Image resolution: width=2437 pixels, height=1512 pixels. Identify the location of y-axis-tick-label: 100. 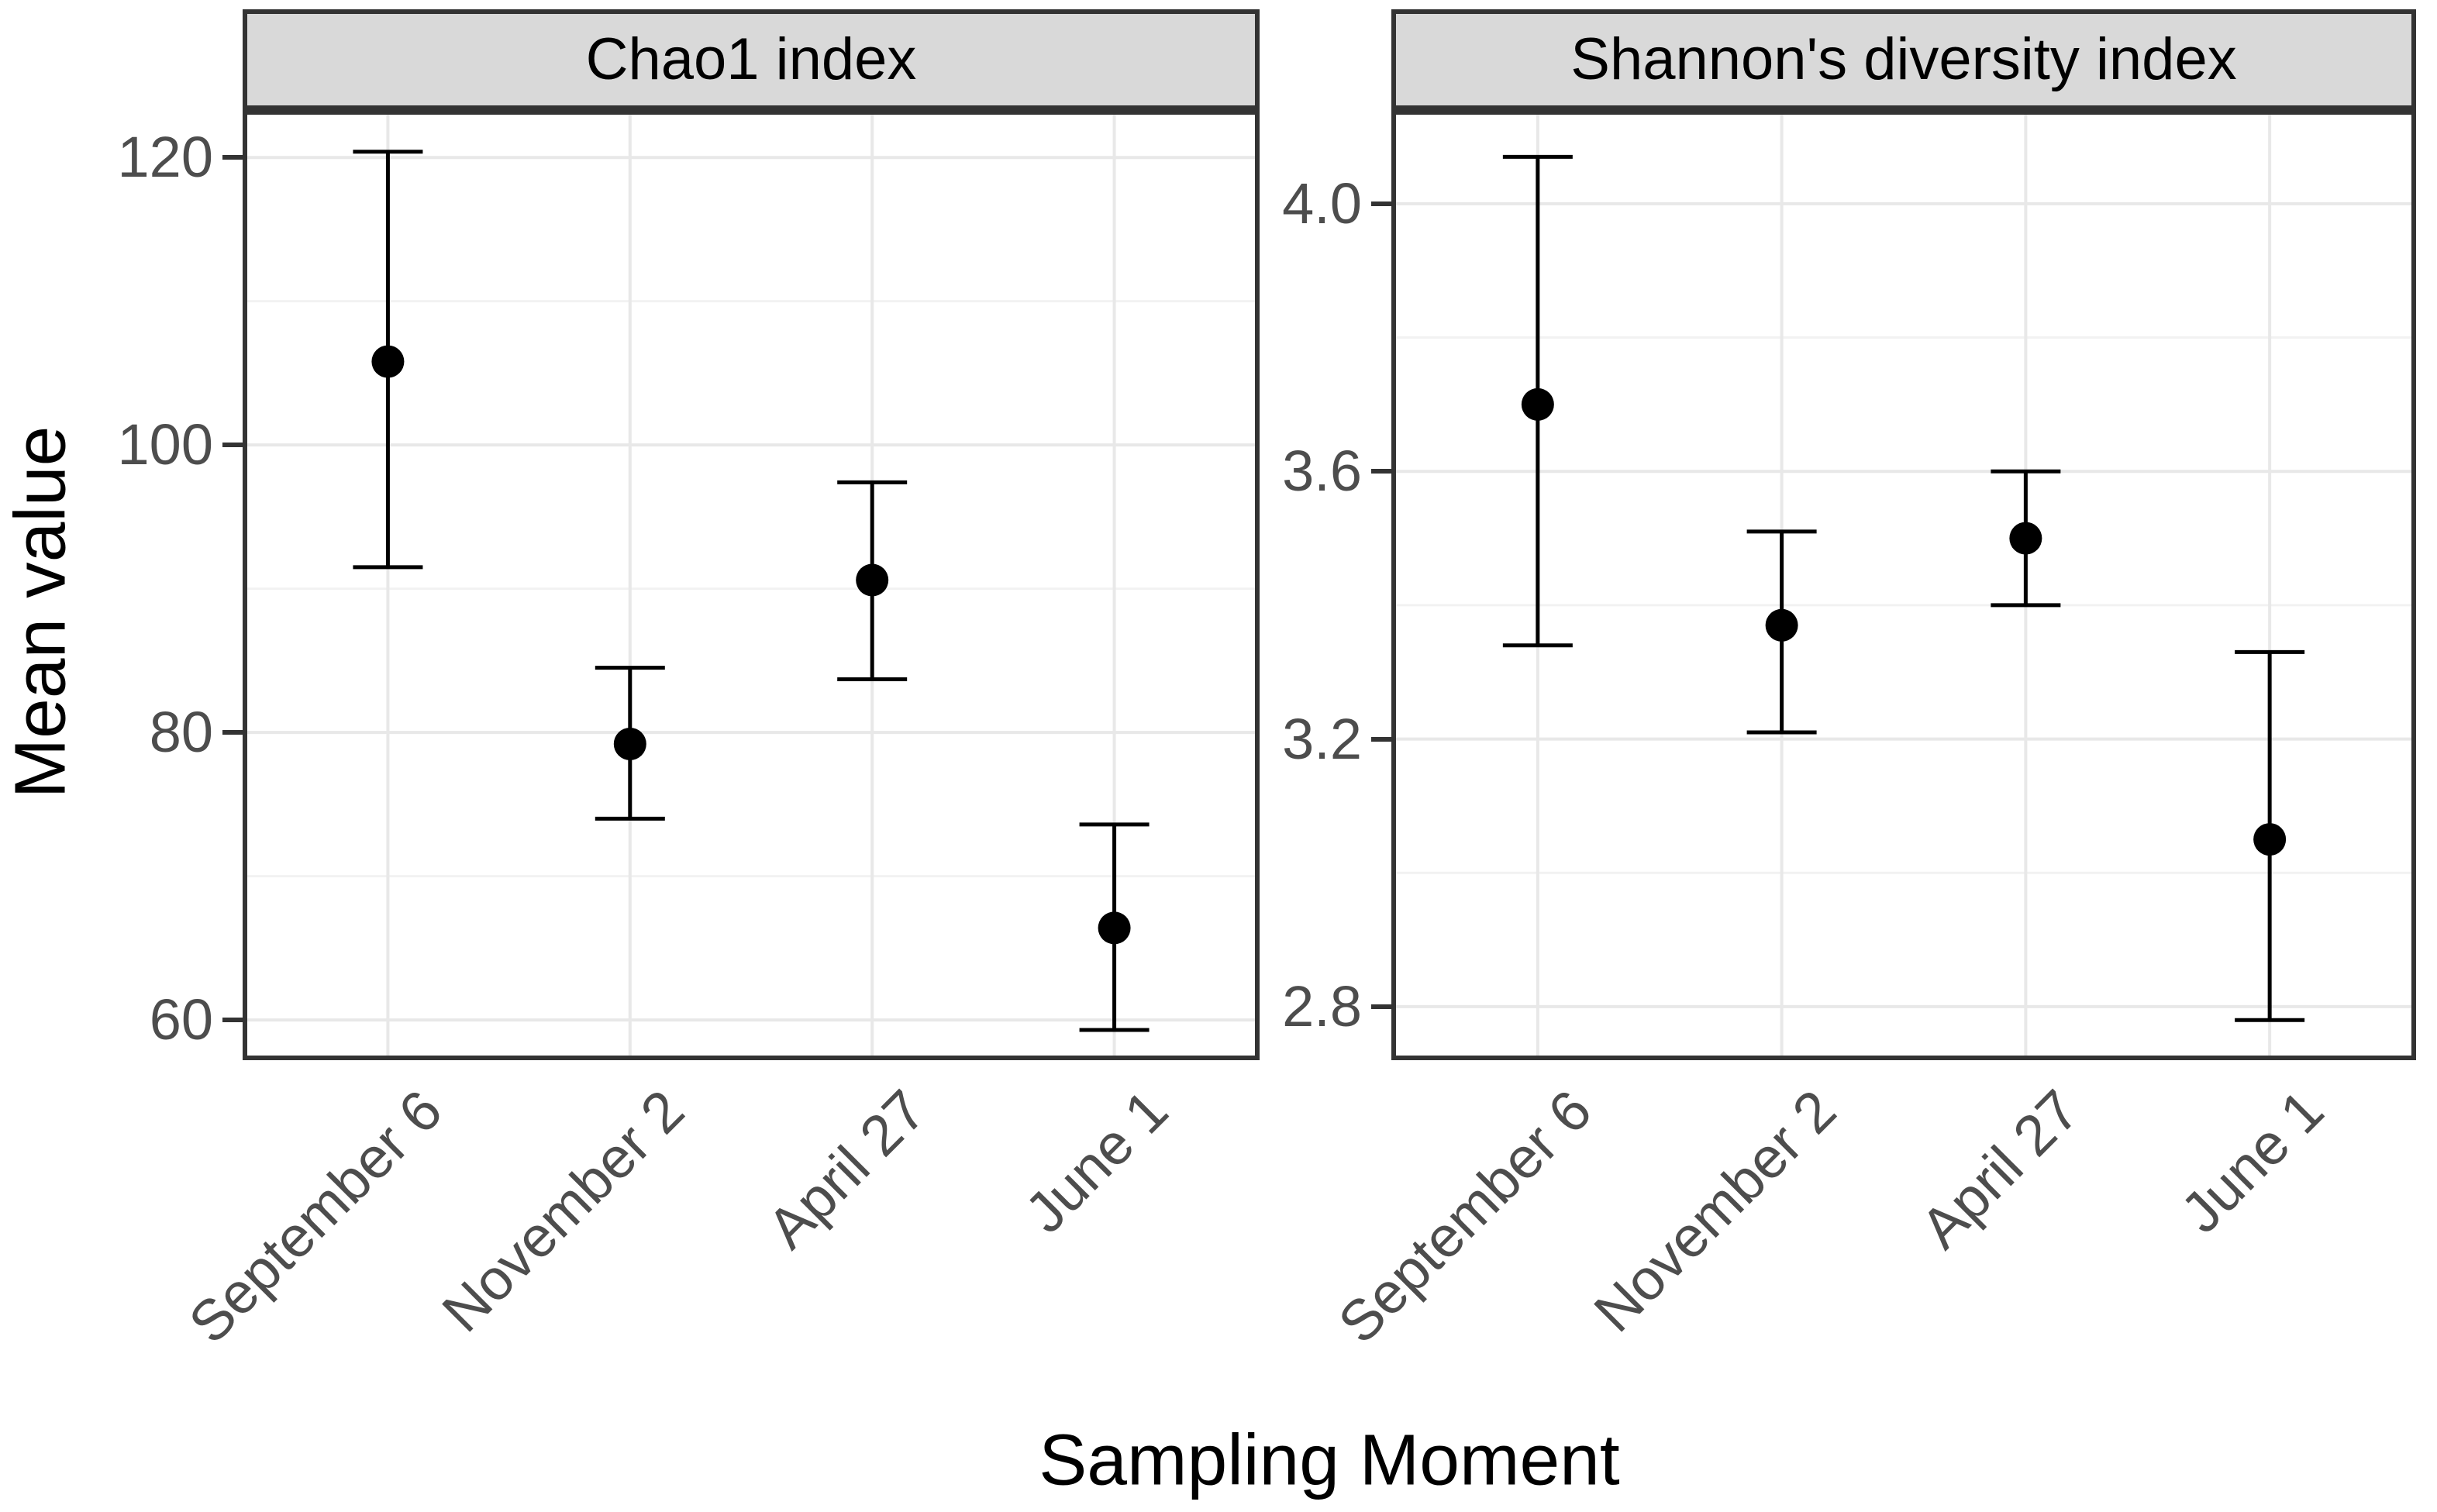
(165, 444).